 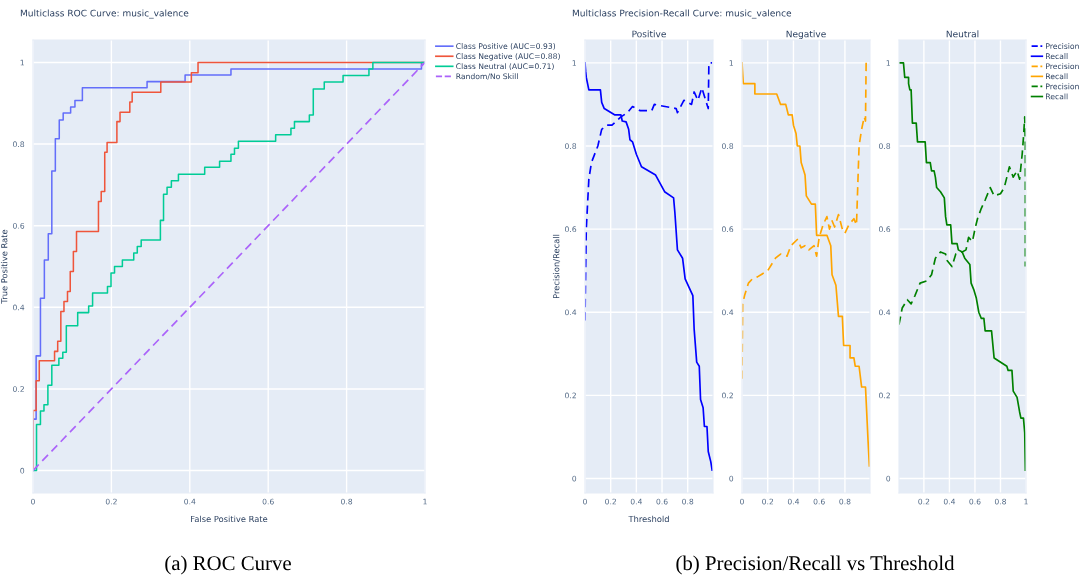 What do you see at coordinates (962, 34) in the screenshot?
I see `chart-title: Neutral` at bounding box center [962, 34].